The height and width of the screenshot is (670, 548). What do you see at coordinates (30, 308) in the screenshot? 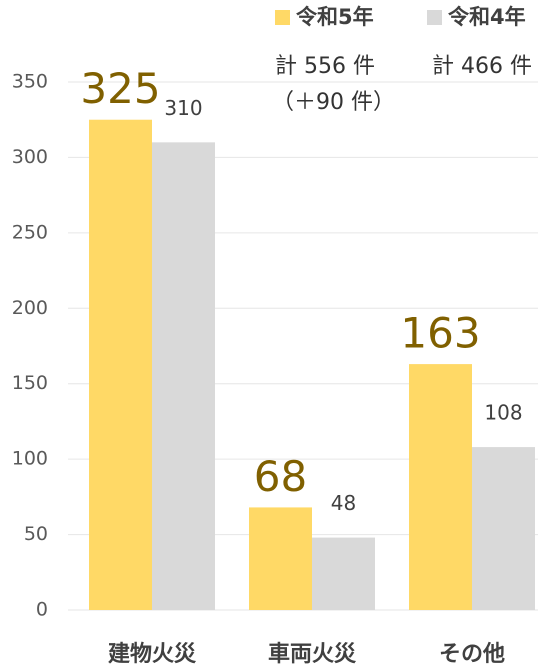
I see `y-tick-label: 200` at bounding box center [30, 308].